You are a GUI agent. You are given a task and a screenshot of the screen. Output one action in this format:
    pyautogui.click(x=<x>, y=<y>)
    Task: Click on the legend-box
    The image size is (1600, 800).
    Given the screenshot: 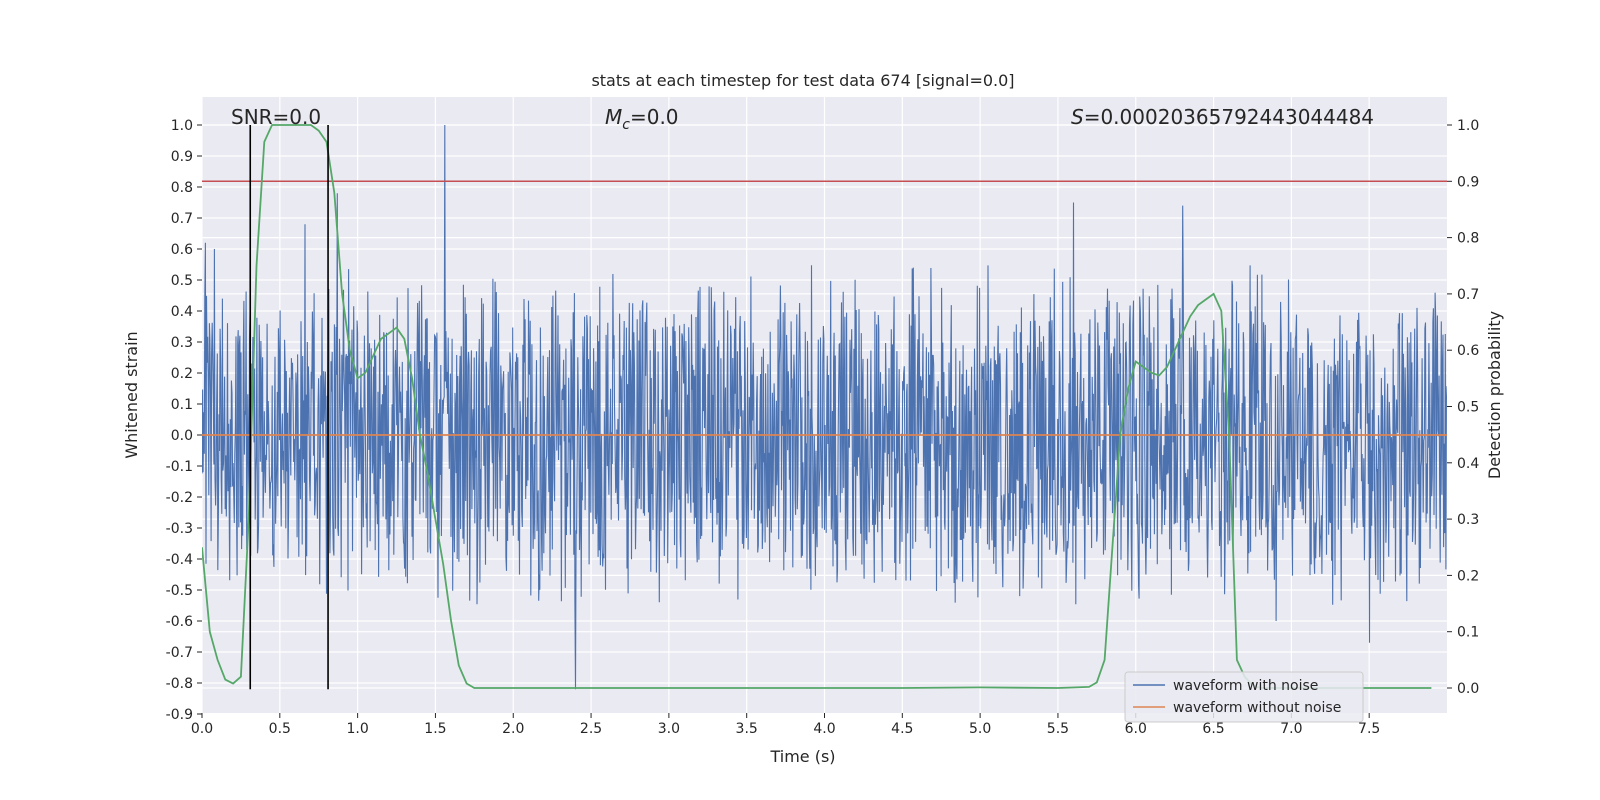 What is the action you would take?
    pyautogui.click(x=1244, y=697)
    